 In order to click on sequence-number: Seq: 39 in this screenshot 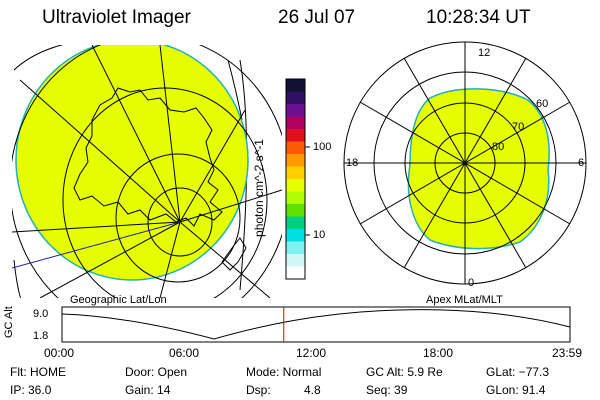, I will do `click(387, 390)`.